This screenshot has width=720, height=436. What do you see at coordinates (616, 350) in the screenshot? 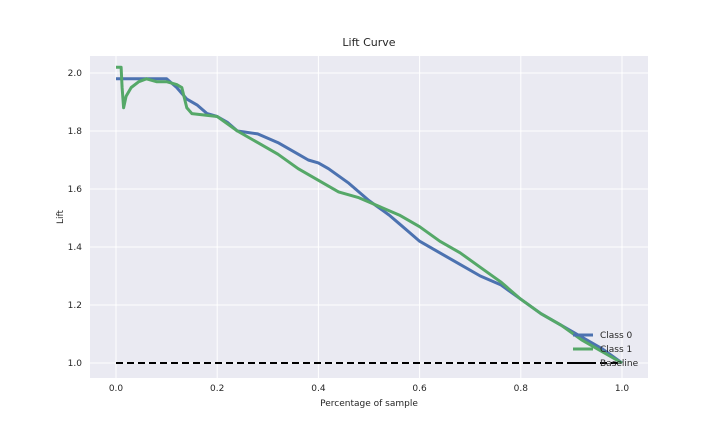
I see `legend-label: Class 1` at bounding box center [616, 350].